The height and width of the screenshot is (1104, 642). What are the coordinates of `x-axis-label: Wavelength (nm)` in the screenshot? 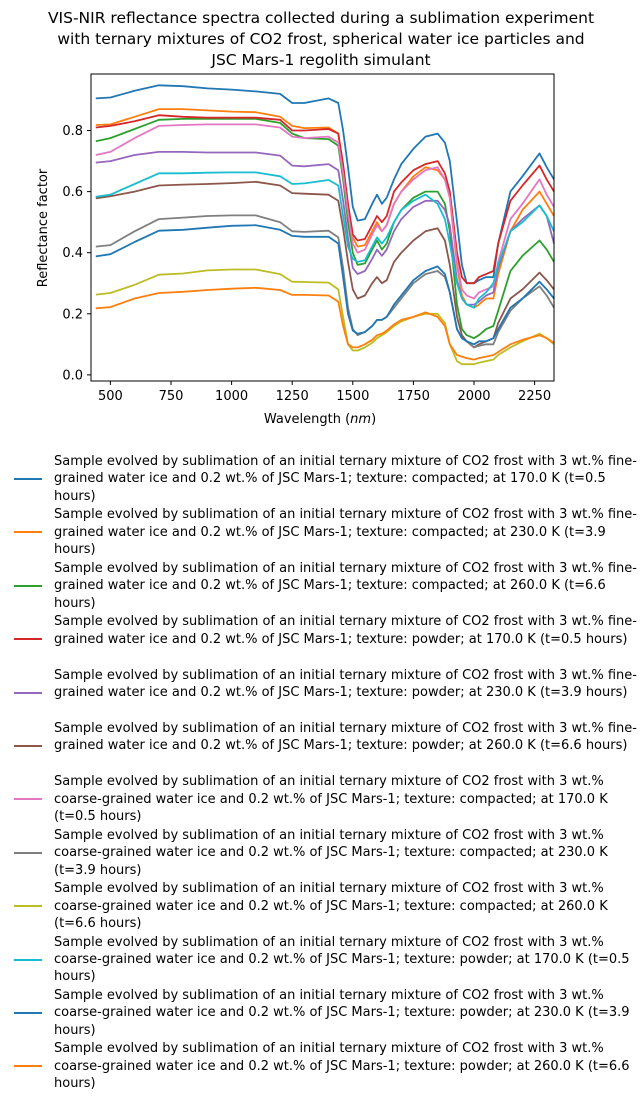 It's located at (320, 419).